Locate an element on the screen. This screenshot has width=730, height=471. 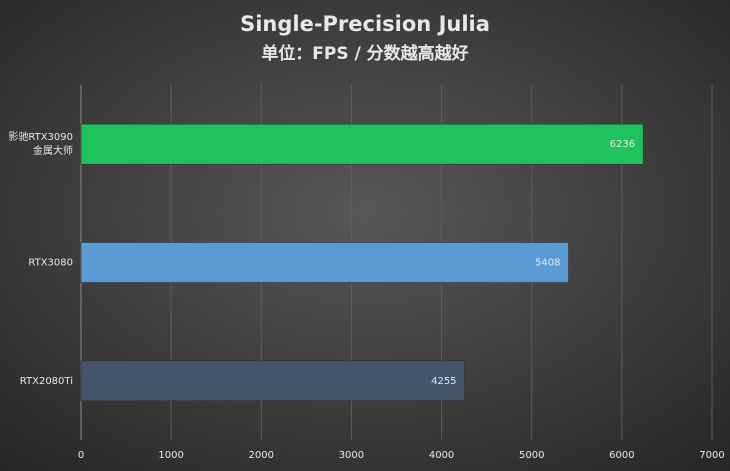
y-tick-label: 影驰RTX3090 金属大师 is located at coordinates (40, 143).